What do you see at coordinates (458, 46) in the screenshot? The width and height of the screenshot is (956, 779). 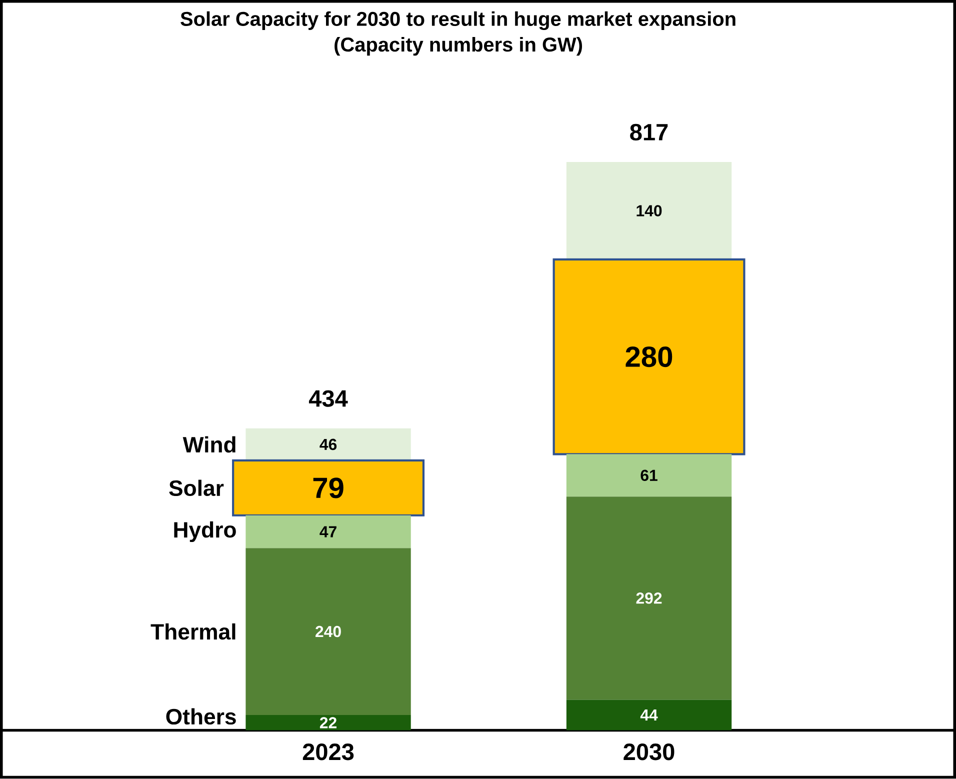 I see `chart-subtitle: (Capacity numbers in GW)` at bounding box center [458, 46].